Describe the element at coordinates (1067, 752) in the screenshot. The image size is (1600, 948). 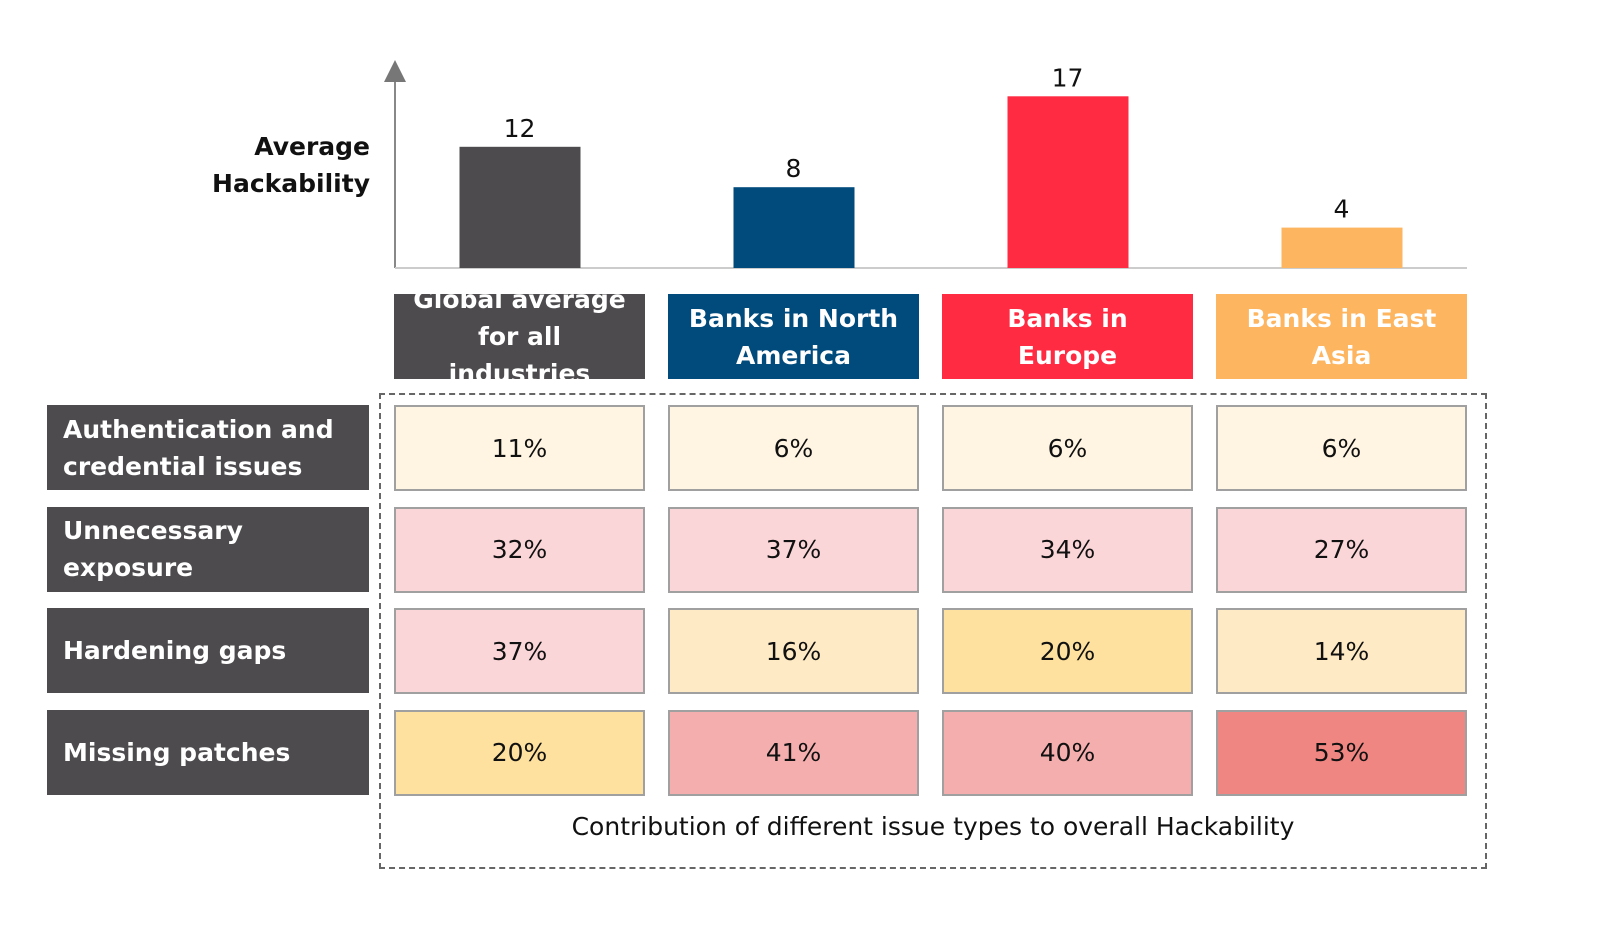
I see `heatmap-cell: 40%` at that location.